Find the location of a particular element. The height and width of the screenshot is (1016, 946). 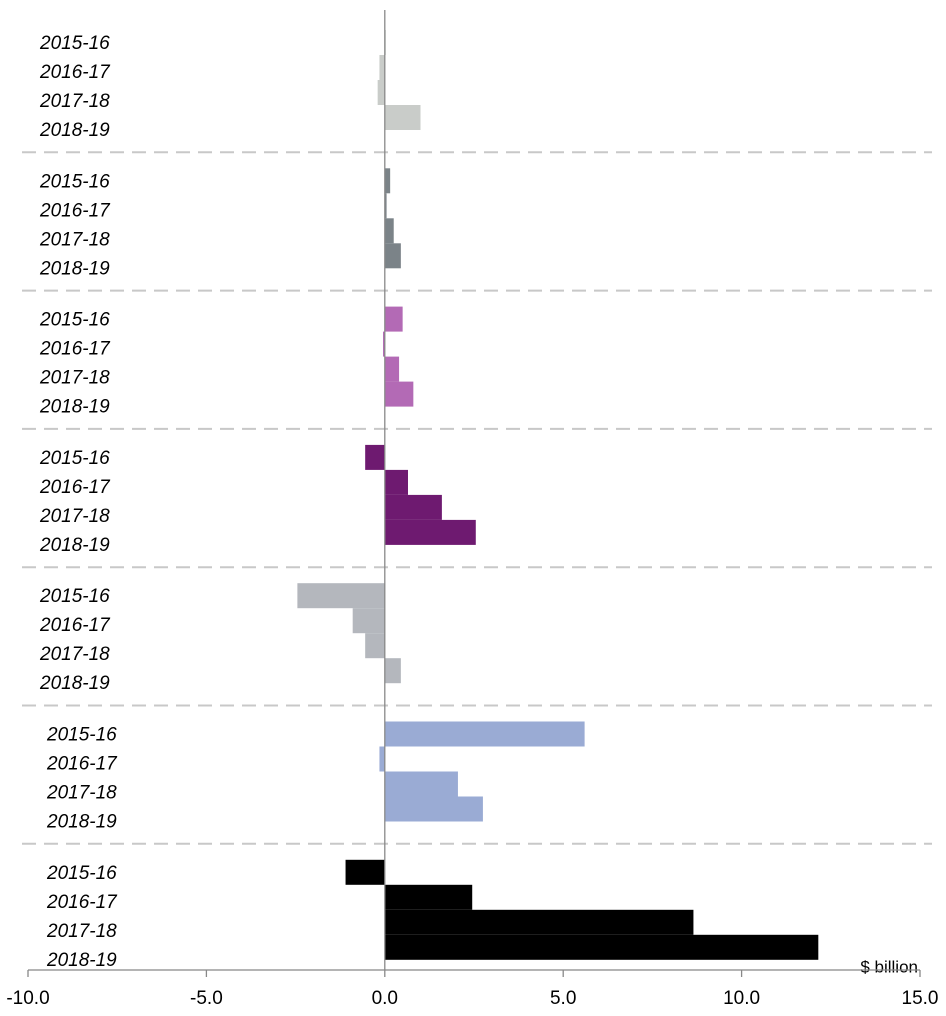

x-tick-label: 10.0 is located at coordinates (741, 998).